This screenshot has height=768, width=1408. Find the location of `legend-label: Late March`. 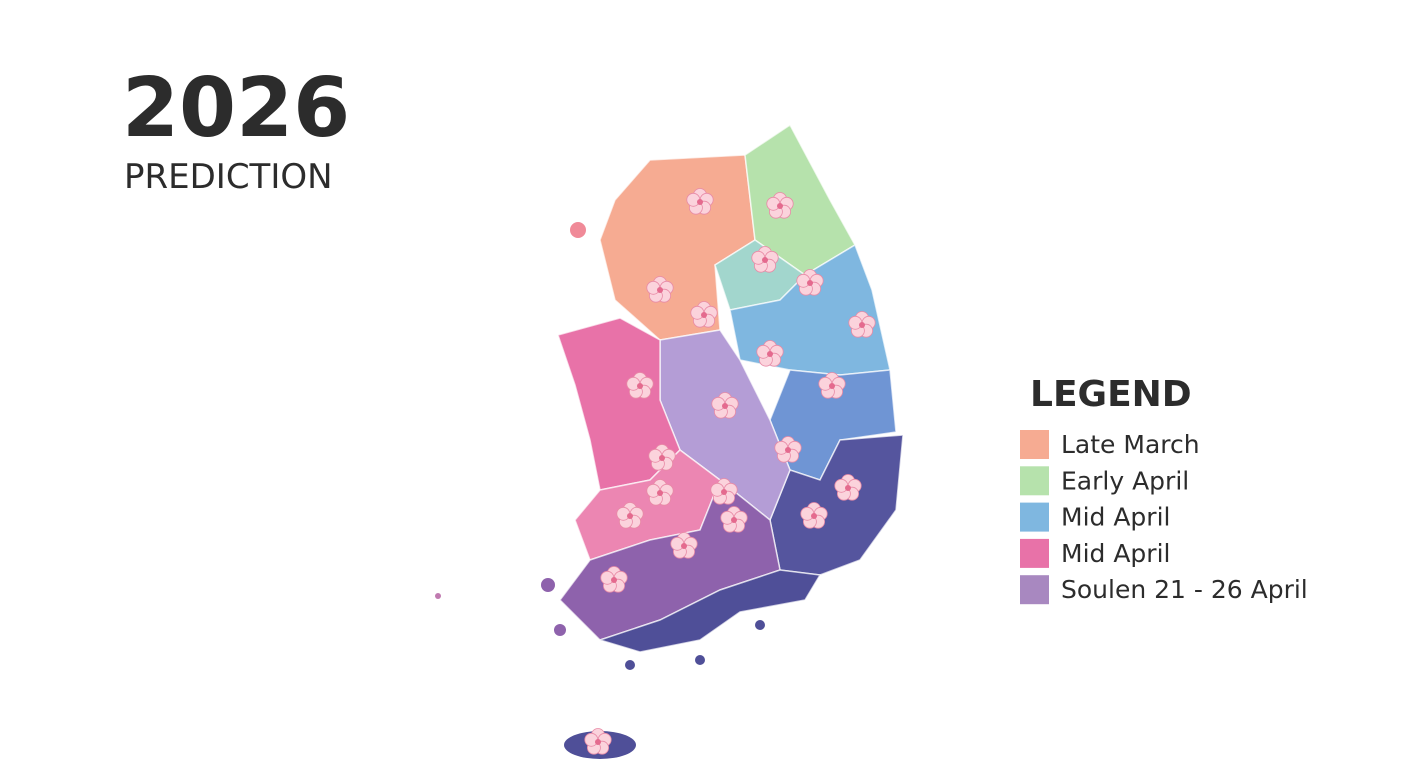

legend-label: Late March is located at coordinates (1130, 444).